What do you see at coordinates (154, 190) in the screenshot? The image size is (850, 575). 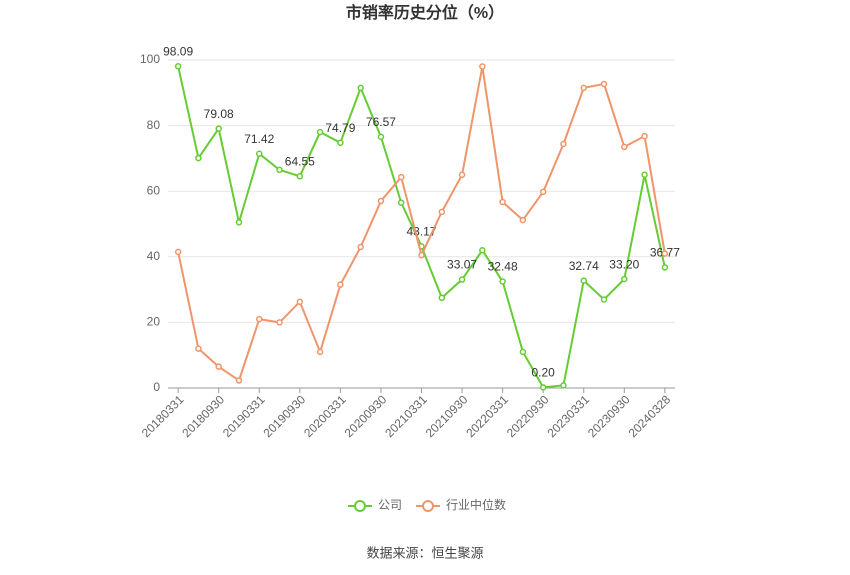 I see `y-tick-label: 60` at bounding box center [154, 190].